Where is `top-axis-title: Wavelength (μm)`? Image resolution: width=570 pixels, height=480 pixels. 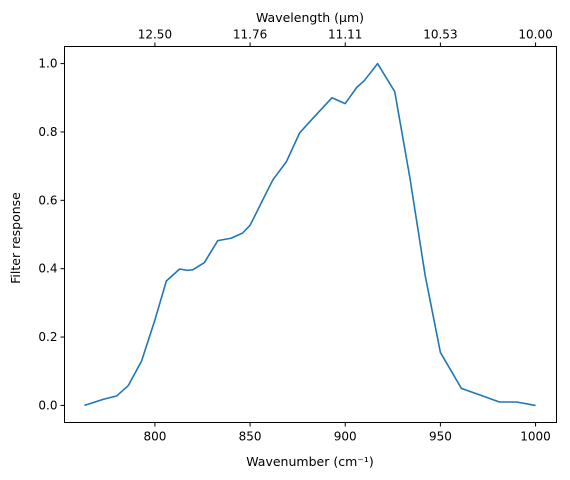 top-axis-title: Wavelength (μm) is located at coordinates (310, 17).